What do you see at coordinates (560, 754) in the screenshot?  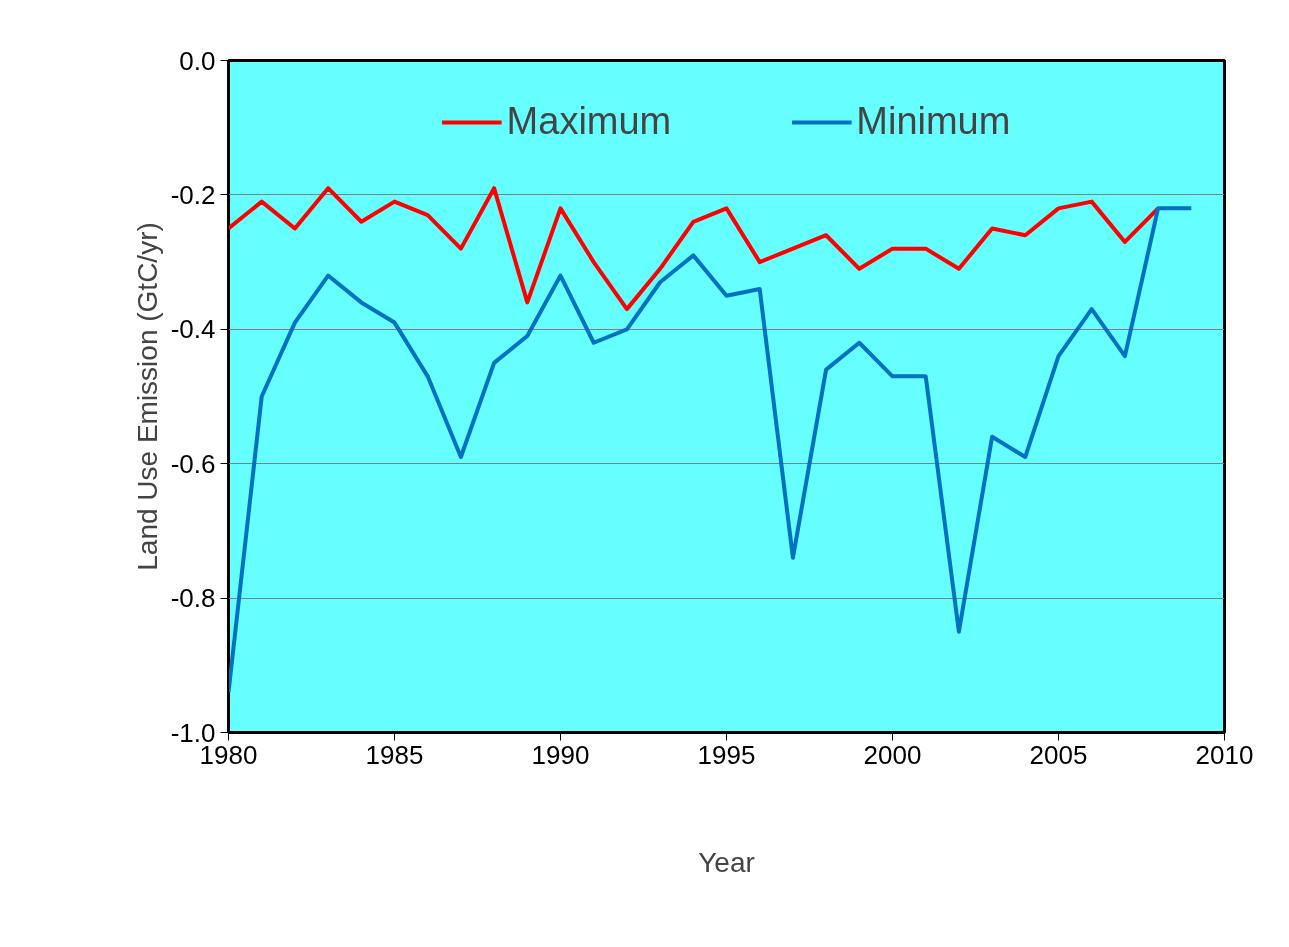 I see `x-tick-label: 1990` at bounding box center [560, 754].